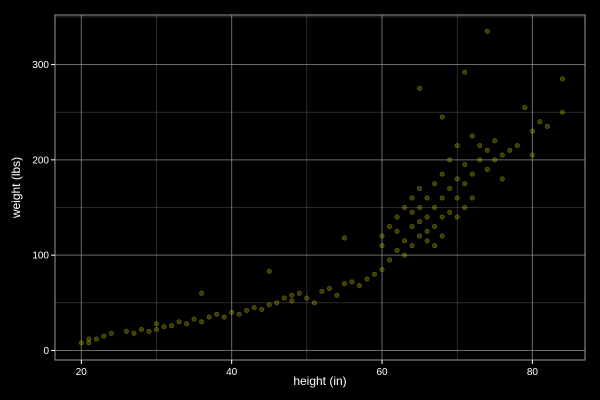  Describe the element at coordinates (46, 351) in the screenshot. I see `y-tick-label: 0` at that location.